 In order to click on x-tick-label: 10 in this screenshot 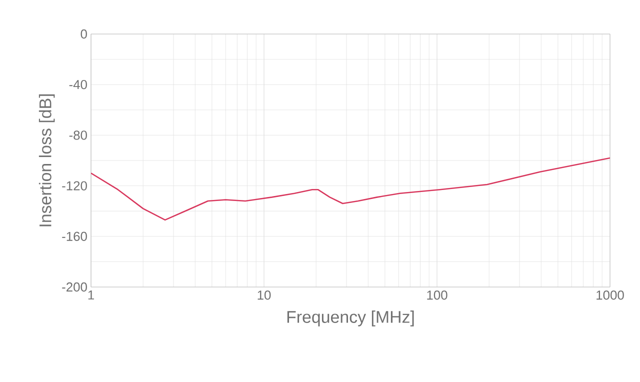, I will do `click(264, 295)`.